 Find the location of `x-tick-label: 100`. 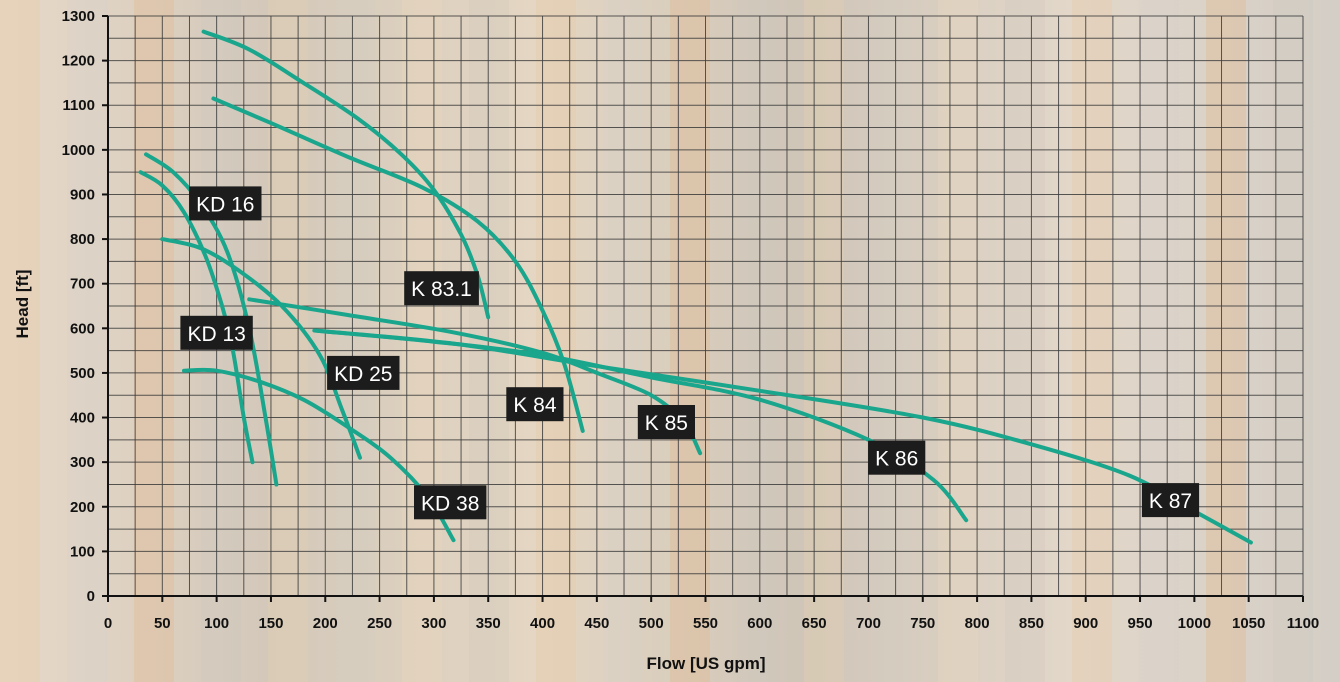

x-tick-label: 100 is located at coordinates (216, 623).